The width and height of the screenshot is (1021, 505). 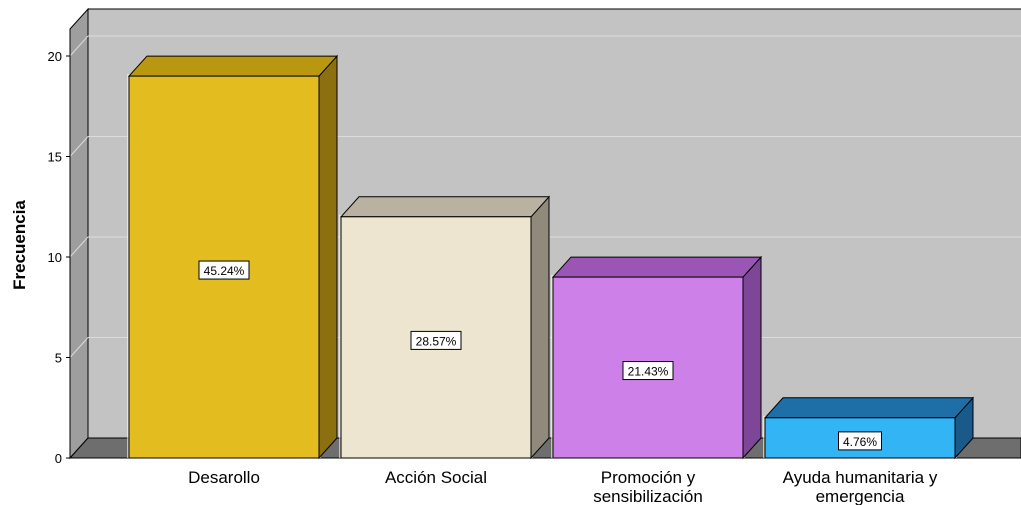 I want to click on category-label: Ayuda humanitaria y emergencia, so click(x=860, y=486).